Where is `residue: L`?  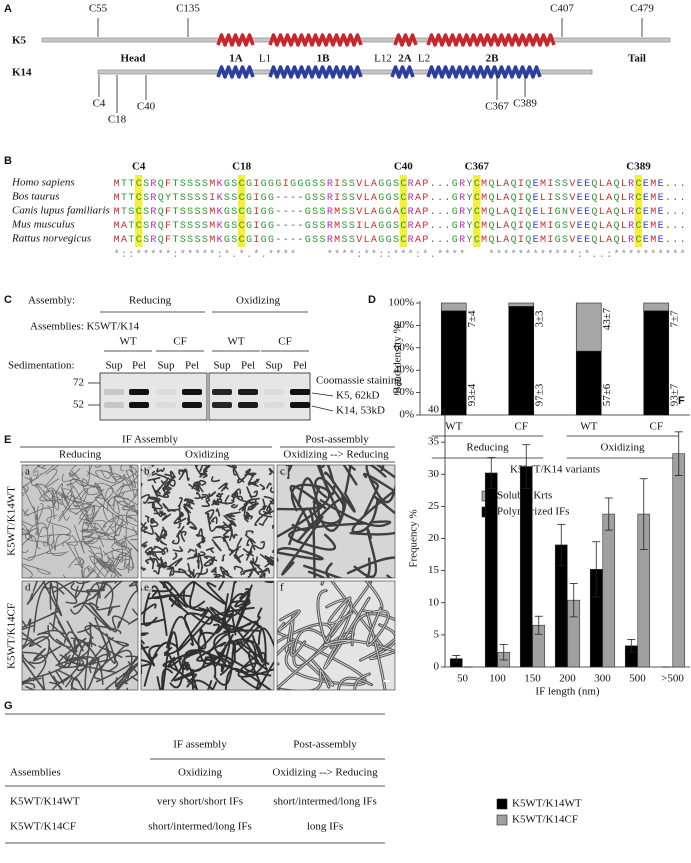
residue: L is located at coordinates (602, 184).